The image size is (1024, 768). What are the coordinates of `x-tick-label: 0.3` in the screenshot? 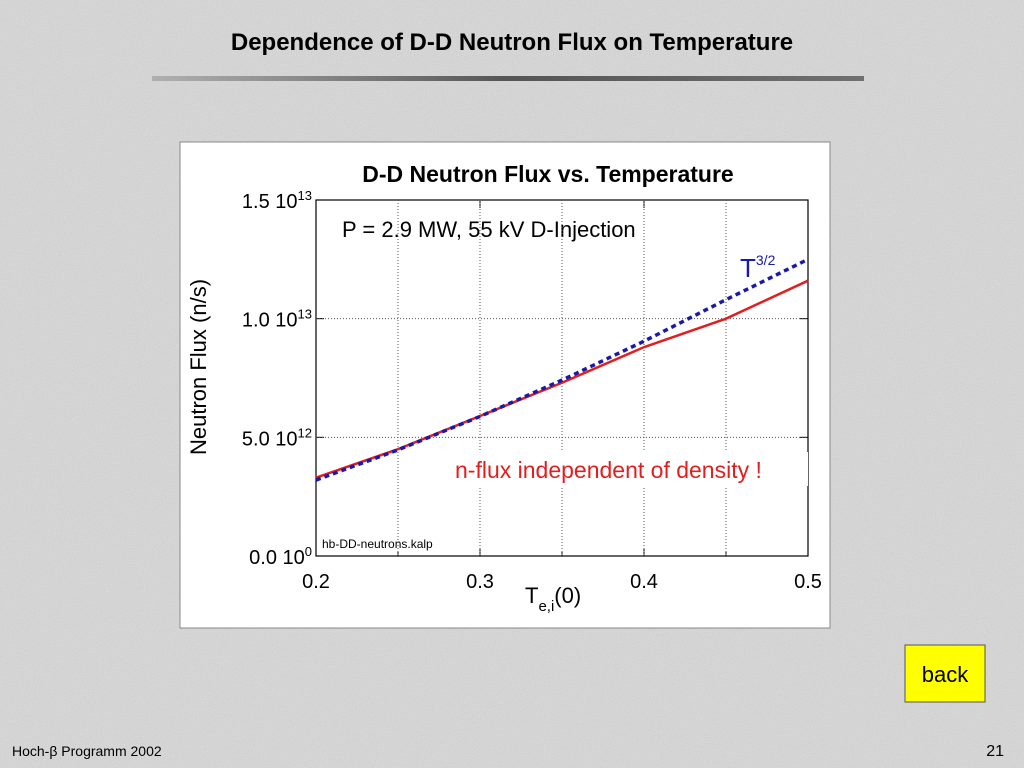 It's located at (480, 582).